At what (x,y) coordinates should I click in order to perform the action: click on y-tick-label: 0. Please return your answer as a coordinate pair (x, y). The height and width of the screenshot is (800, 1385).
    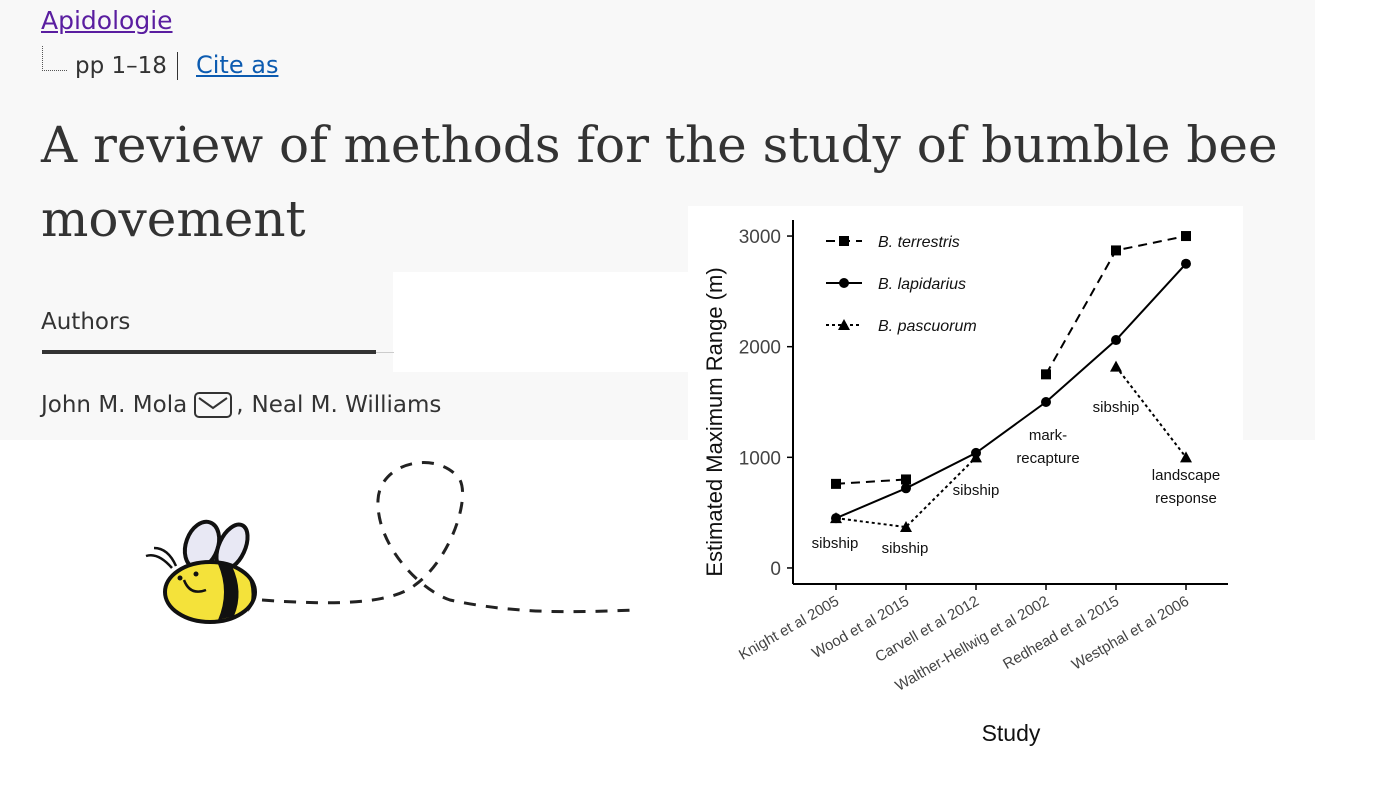
    Looking at the image, I should click on (775, 569).